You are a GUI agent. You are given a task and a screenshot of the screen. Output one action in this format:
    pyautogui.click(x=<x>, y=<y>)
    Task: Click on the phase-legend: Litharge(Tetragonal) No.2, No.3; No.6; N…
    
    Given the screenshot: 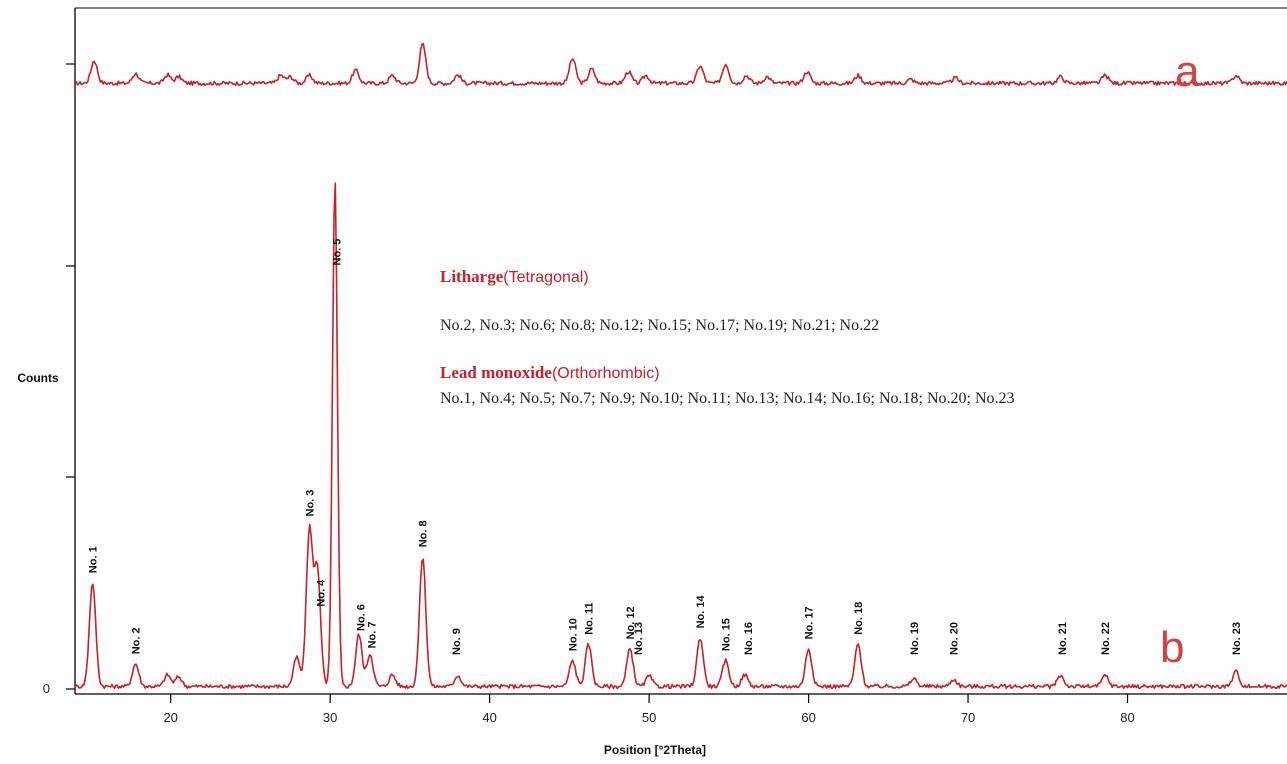 What is the action you would take?
    pyautogui.click(x=727, y=337)
    